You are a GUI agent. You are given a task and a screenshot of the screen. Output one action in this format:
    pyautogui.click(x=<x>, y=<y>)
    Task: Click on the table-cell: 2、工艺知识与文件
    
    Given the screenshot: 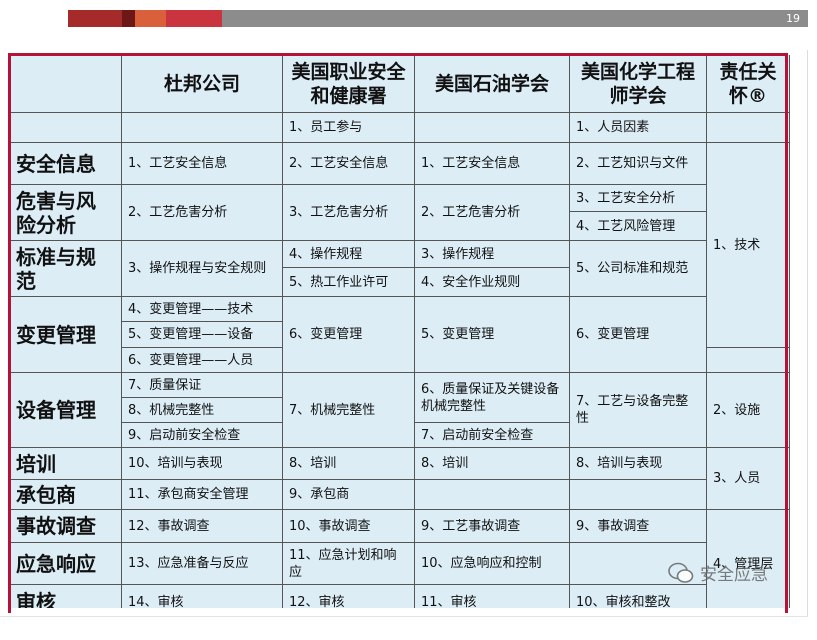 What is the action you would take?
    pyautogui.click(x=638, y=164)
    